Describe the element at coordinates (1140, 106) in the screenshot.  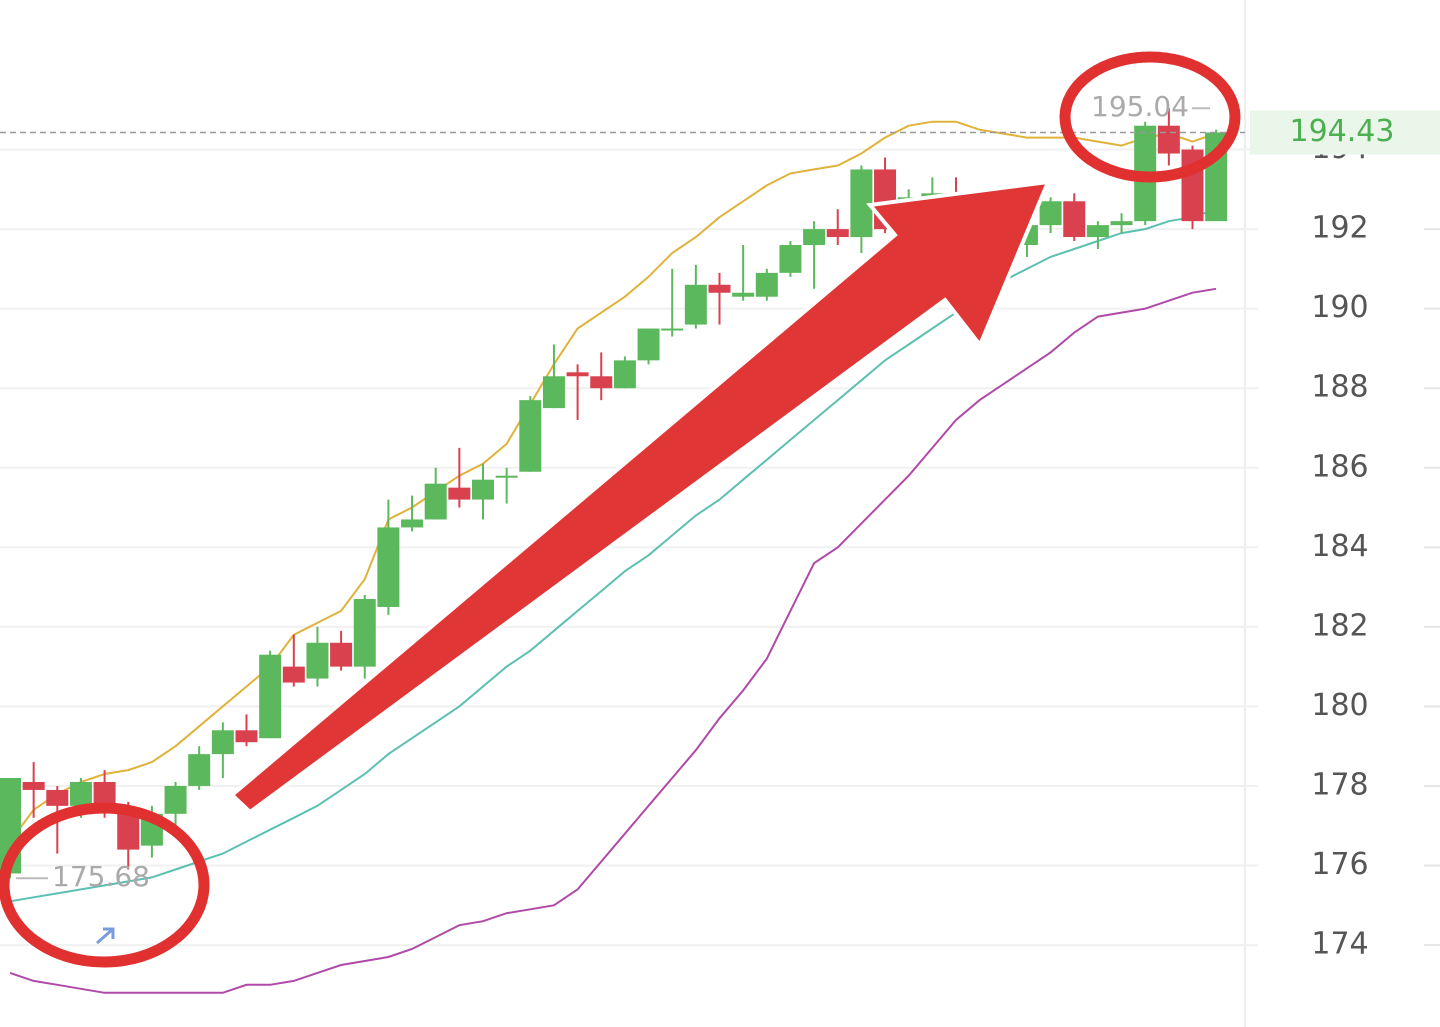
I see `high-label: 195.04` at that location.